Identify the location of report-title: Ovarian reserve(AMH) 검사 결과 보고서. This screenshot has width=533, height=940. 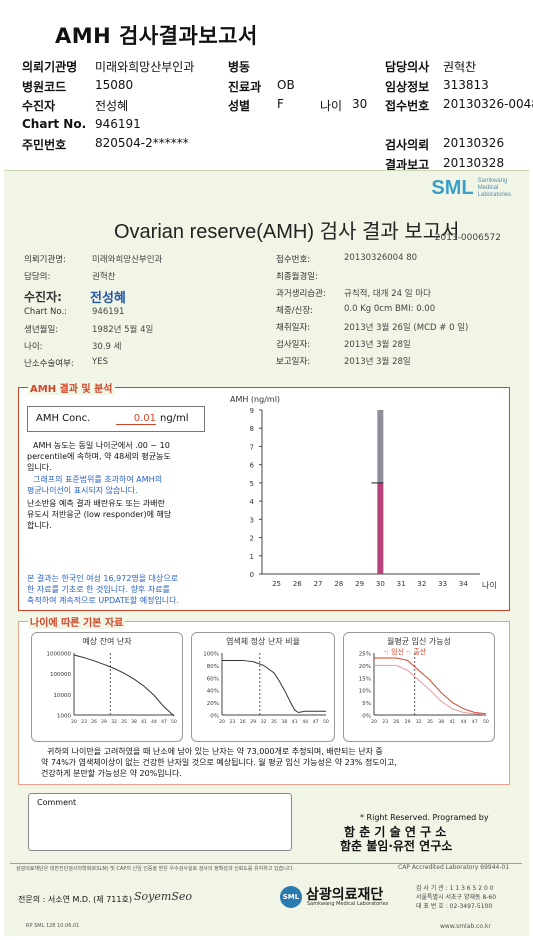
(287, 232).